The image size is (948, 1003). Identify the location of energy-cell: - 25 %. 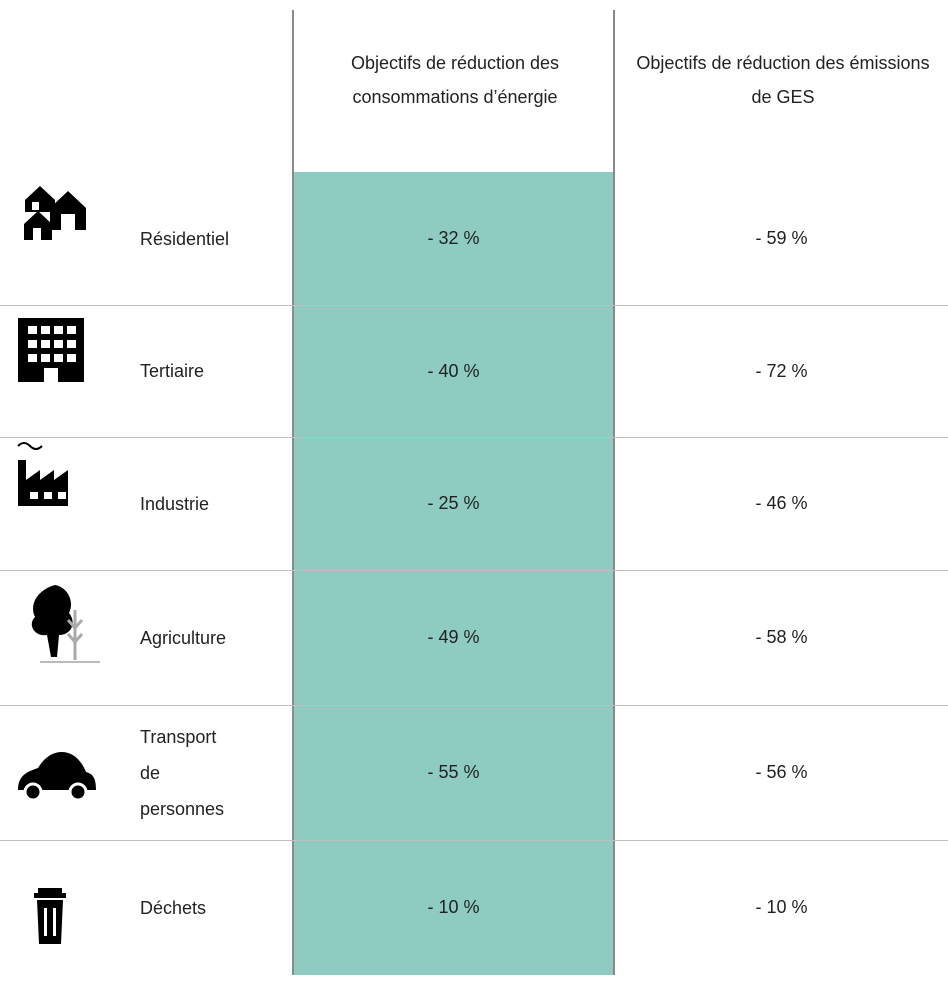
(453, 503).